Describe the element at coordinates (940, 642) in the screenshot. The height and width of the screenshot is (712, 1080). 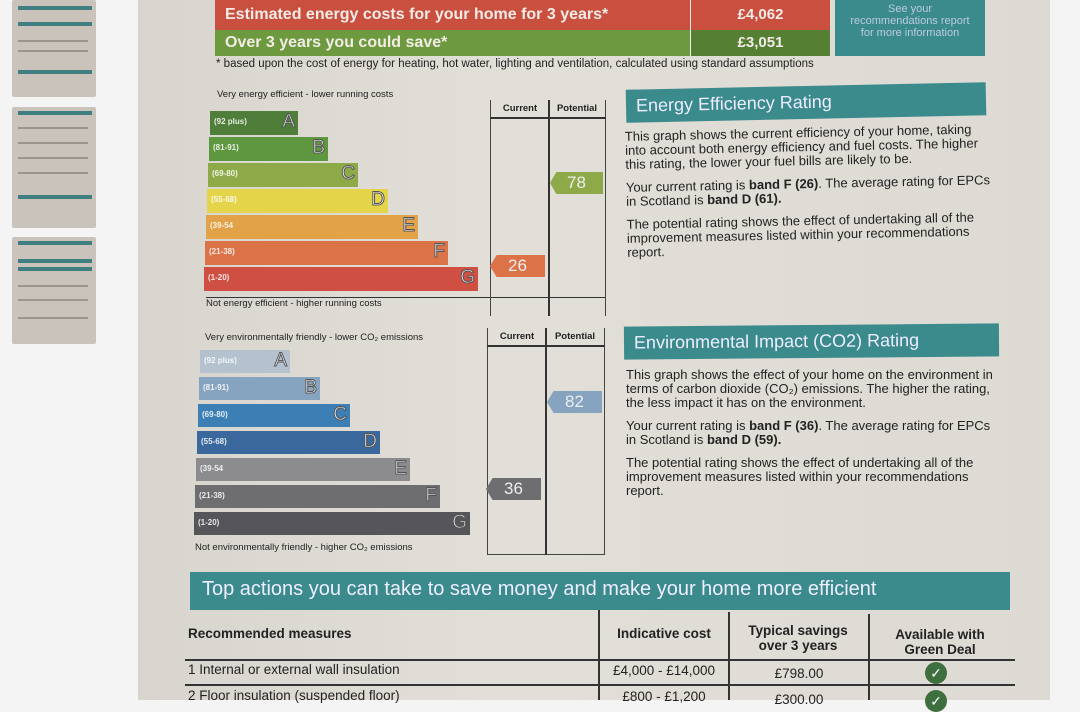
I see `header-green-deal: Available with Green Deal` at that location.